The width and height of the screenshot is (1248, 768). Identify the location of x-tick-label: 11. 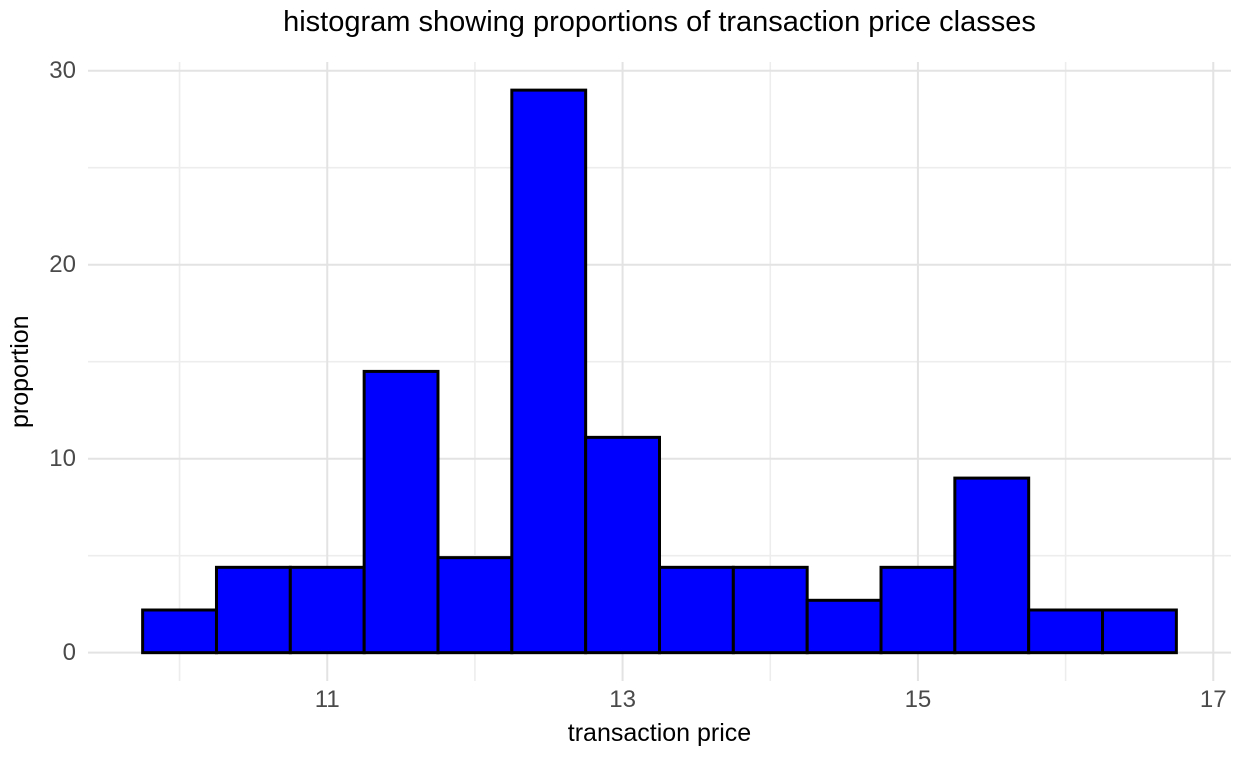
(327, 699).